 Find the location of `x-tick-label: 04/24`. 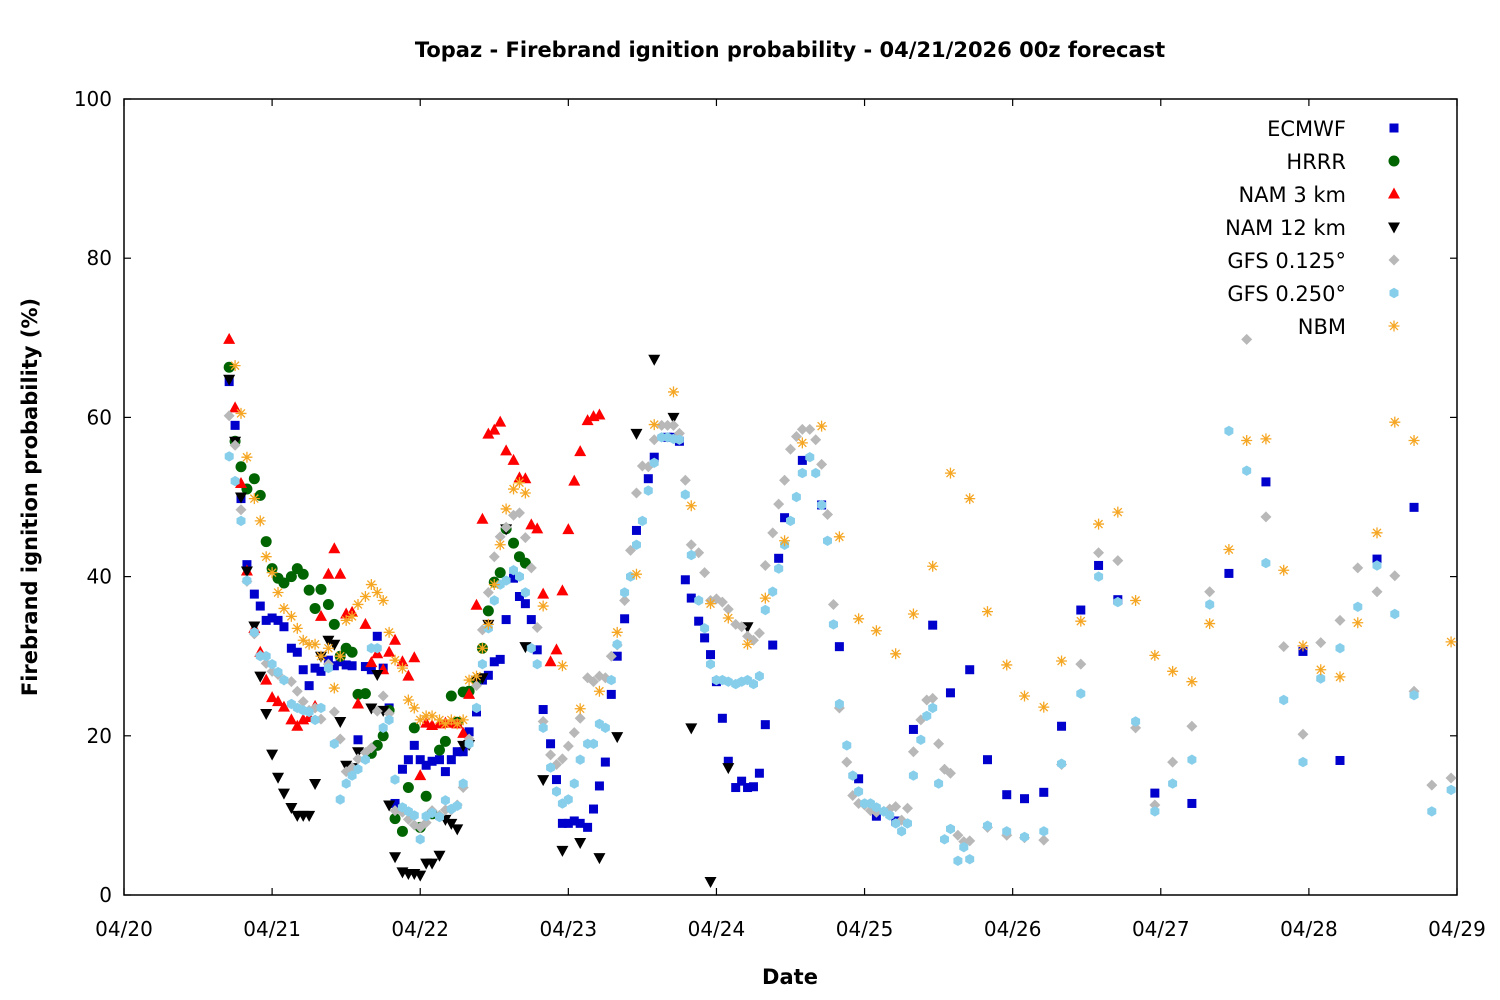

x-tick-label: 04/24 is located at coordinates (717, 929).